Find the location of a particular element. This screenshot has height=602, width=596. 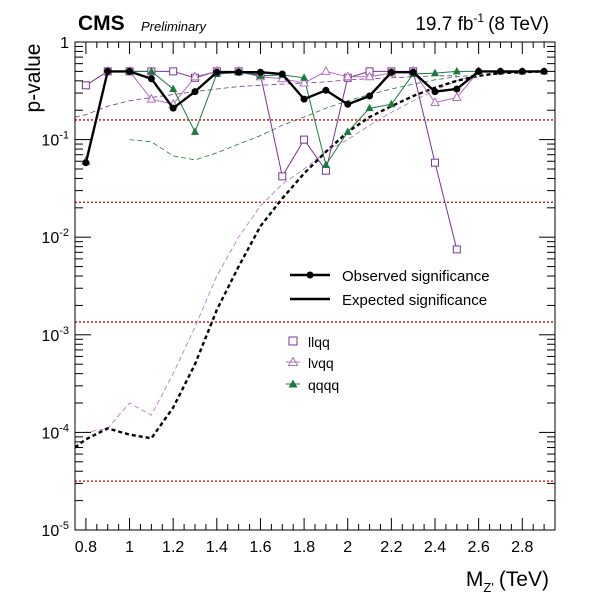

x-axis-title: MZ' (TeV) is located at coordinates (507, 581).